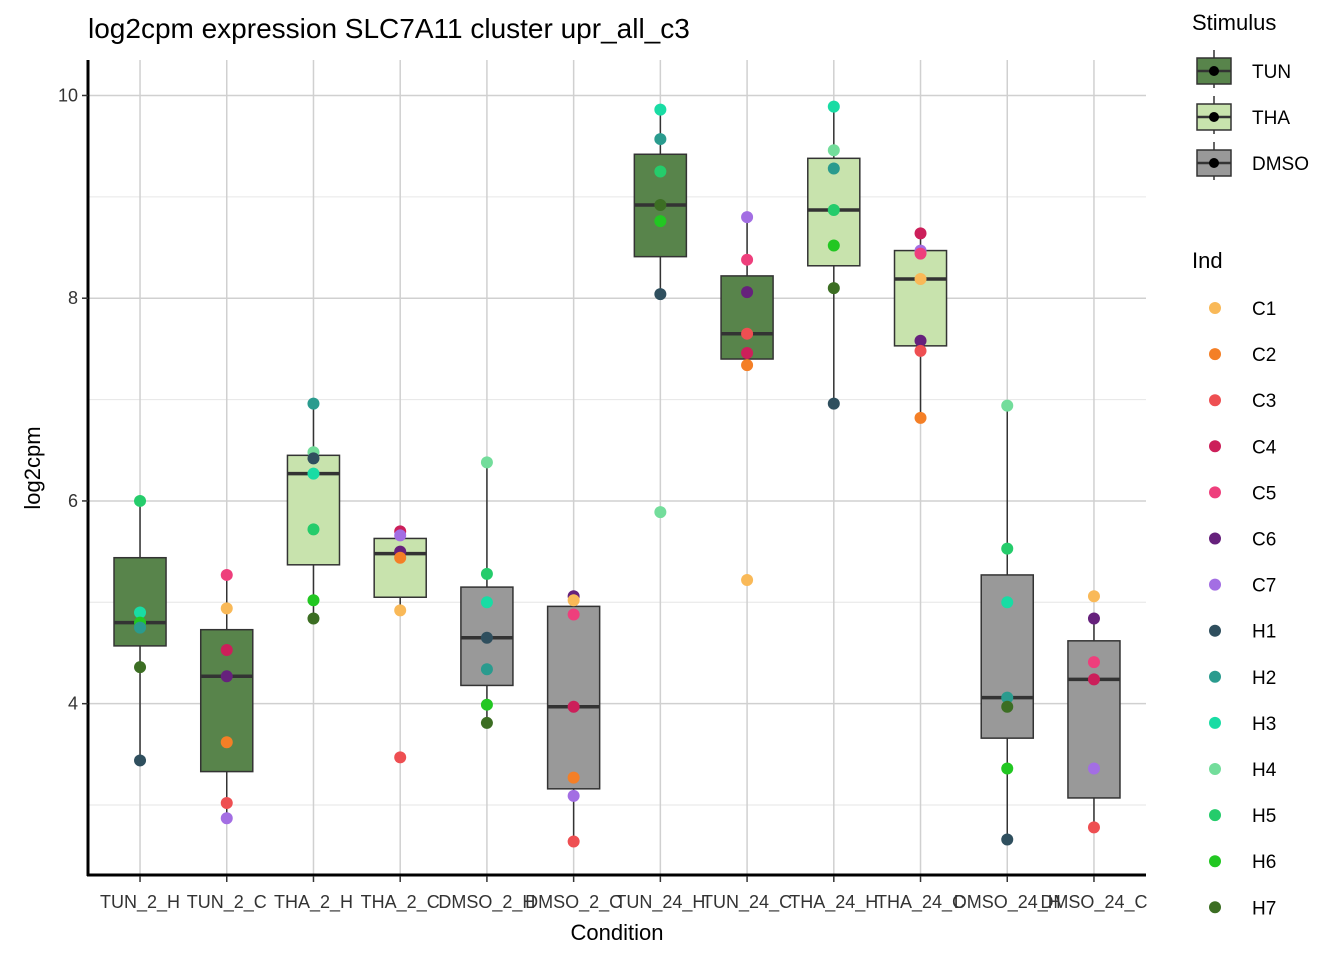  I want to click on legend-ind-label: C7, so click(1264, 586).